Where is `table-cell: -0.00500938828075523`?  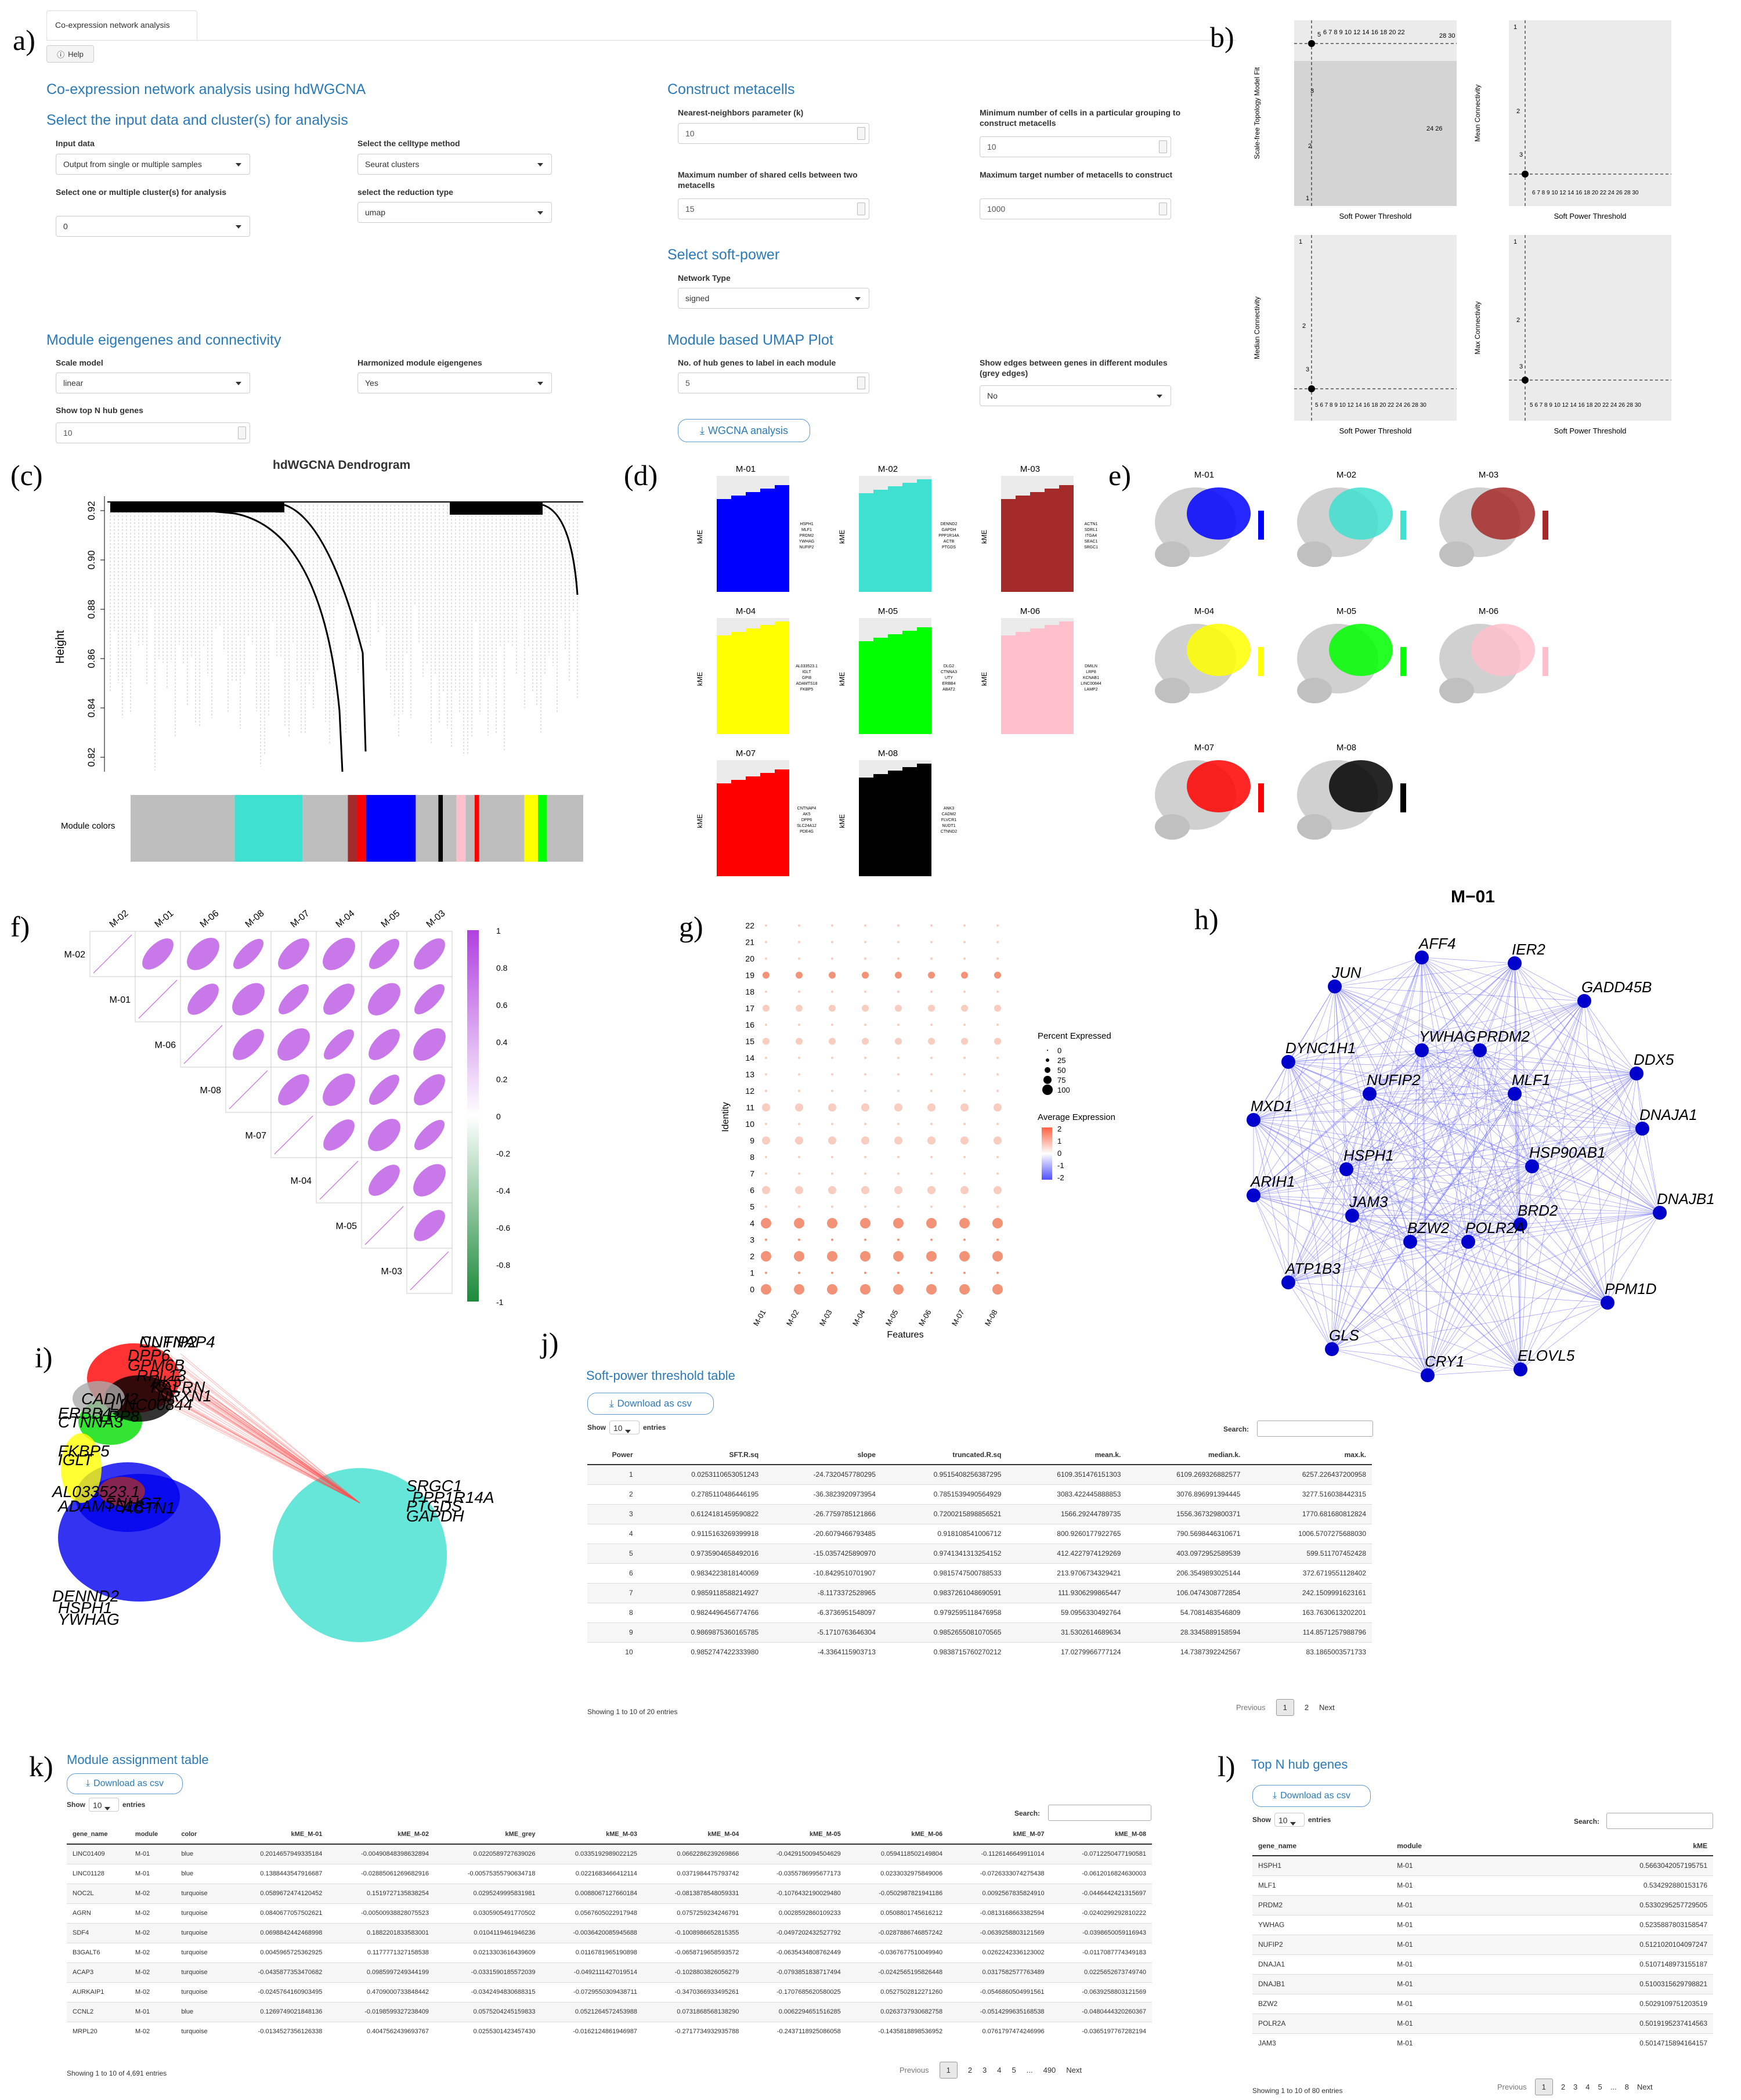 table-cell: -0.00500938828075523 is located at coordinates (382, 1913).